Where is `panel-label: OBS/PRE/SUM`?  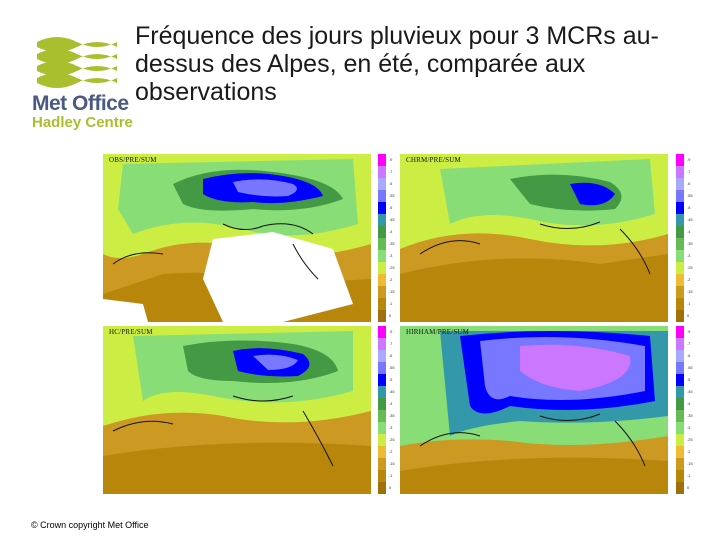 panel-label: OBS/PRE/SUM is located at coordinates (133, 160).